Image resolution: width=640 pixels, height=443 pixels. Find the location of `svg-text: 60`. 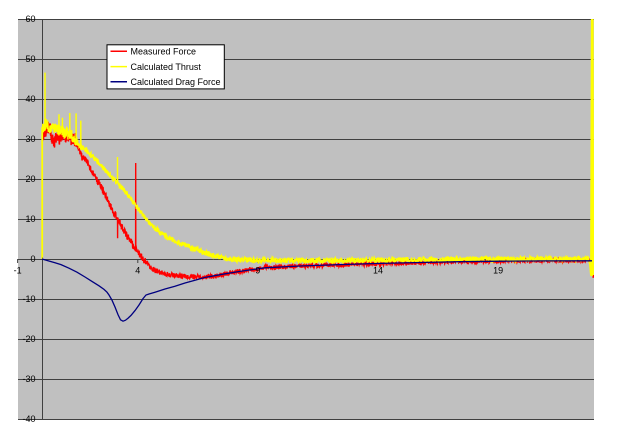

svg-text: 60 is located at coordinates (30, 19).